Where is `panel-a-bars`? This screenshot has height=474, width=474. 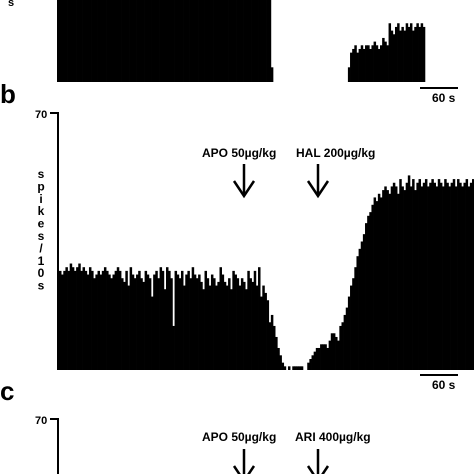 panel-a-bars is located at coordinates (242, 41).